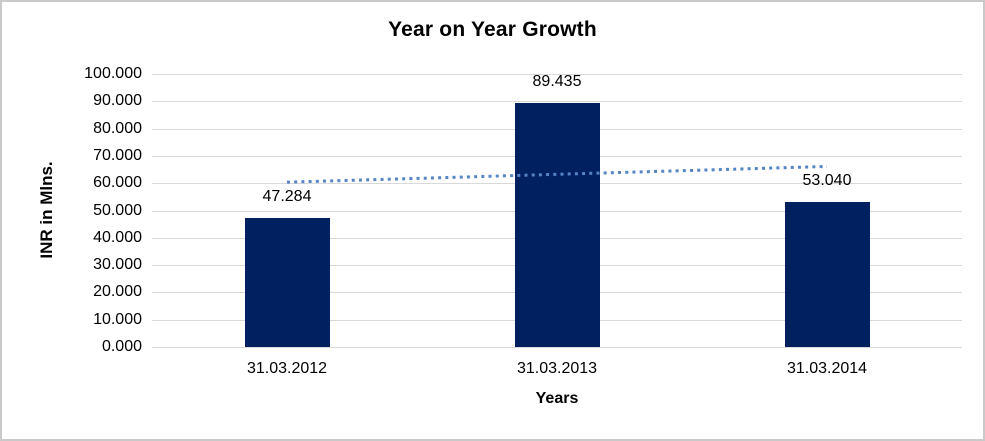 The image size is (985, 441). What do you see at coordinates (117, 265) in the screenshot?
I see `y-tick-label: 30.000` at bounding box center [117, 265].